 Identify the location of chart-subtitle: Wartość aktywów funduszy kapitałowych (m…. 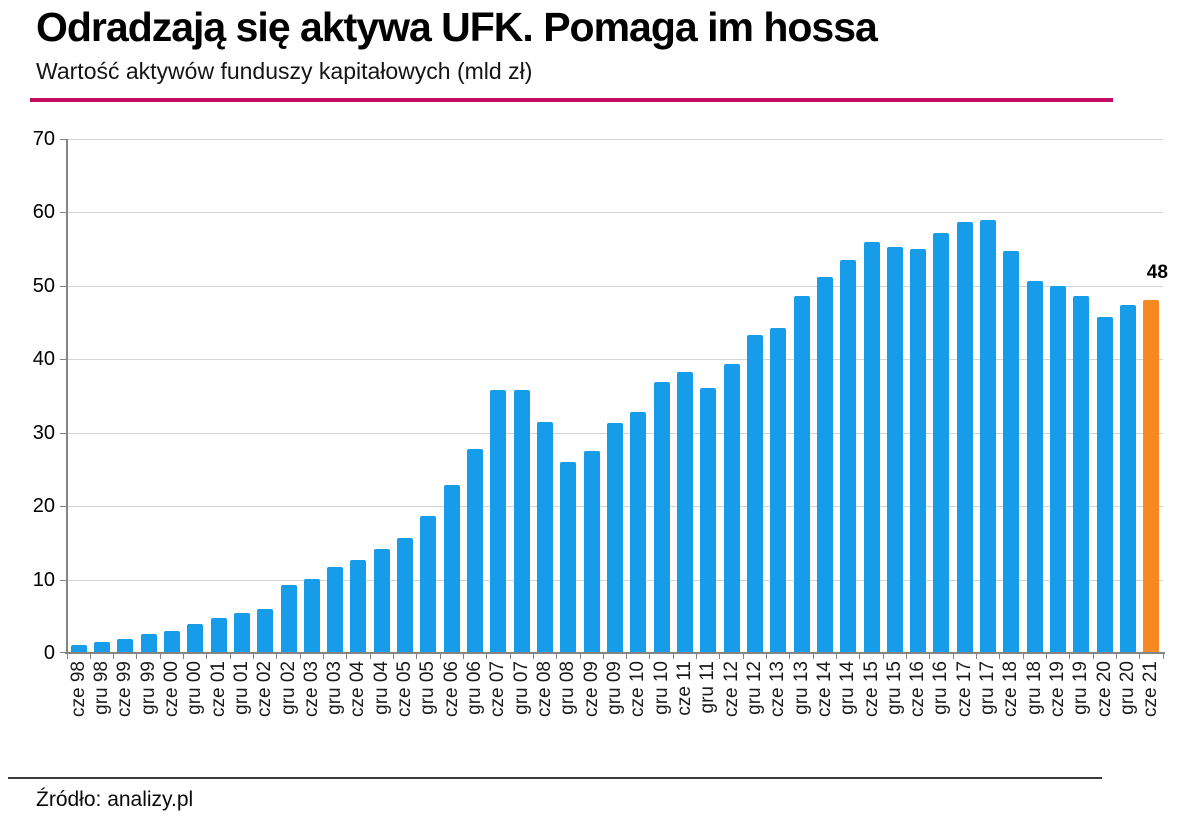
(284, 71).